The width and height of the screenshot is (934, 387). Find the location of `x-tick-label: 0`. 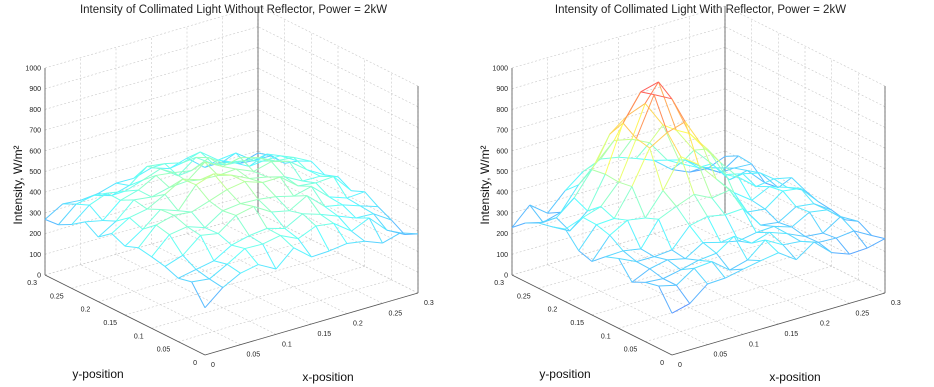

x-tick-label: 0 is located at coordinates (213, 365).